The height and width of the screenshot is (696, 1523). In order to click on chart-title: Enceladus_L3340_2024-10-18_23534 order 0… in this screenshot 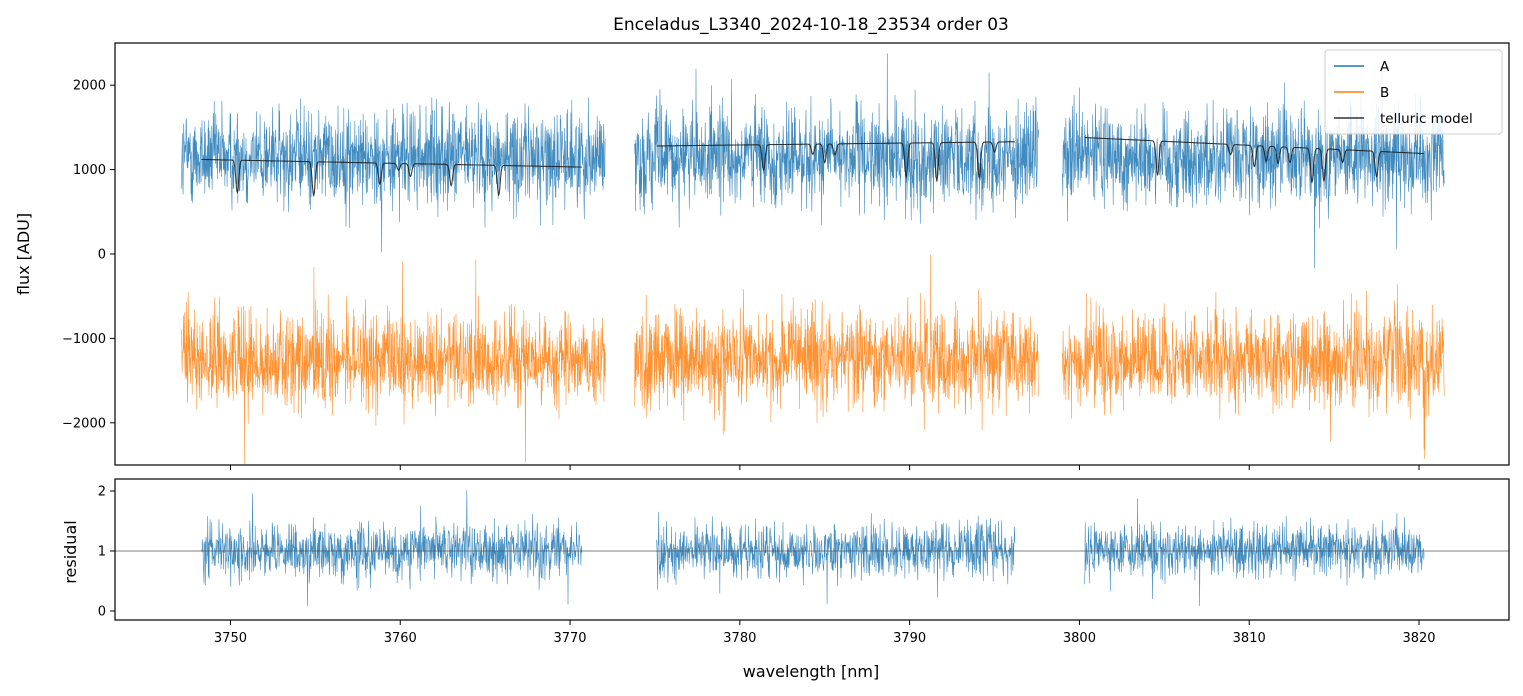, I will do `click(811, 25)`.